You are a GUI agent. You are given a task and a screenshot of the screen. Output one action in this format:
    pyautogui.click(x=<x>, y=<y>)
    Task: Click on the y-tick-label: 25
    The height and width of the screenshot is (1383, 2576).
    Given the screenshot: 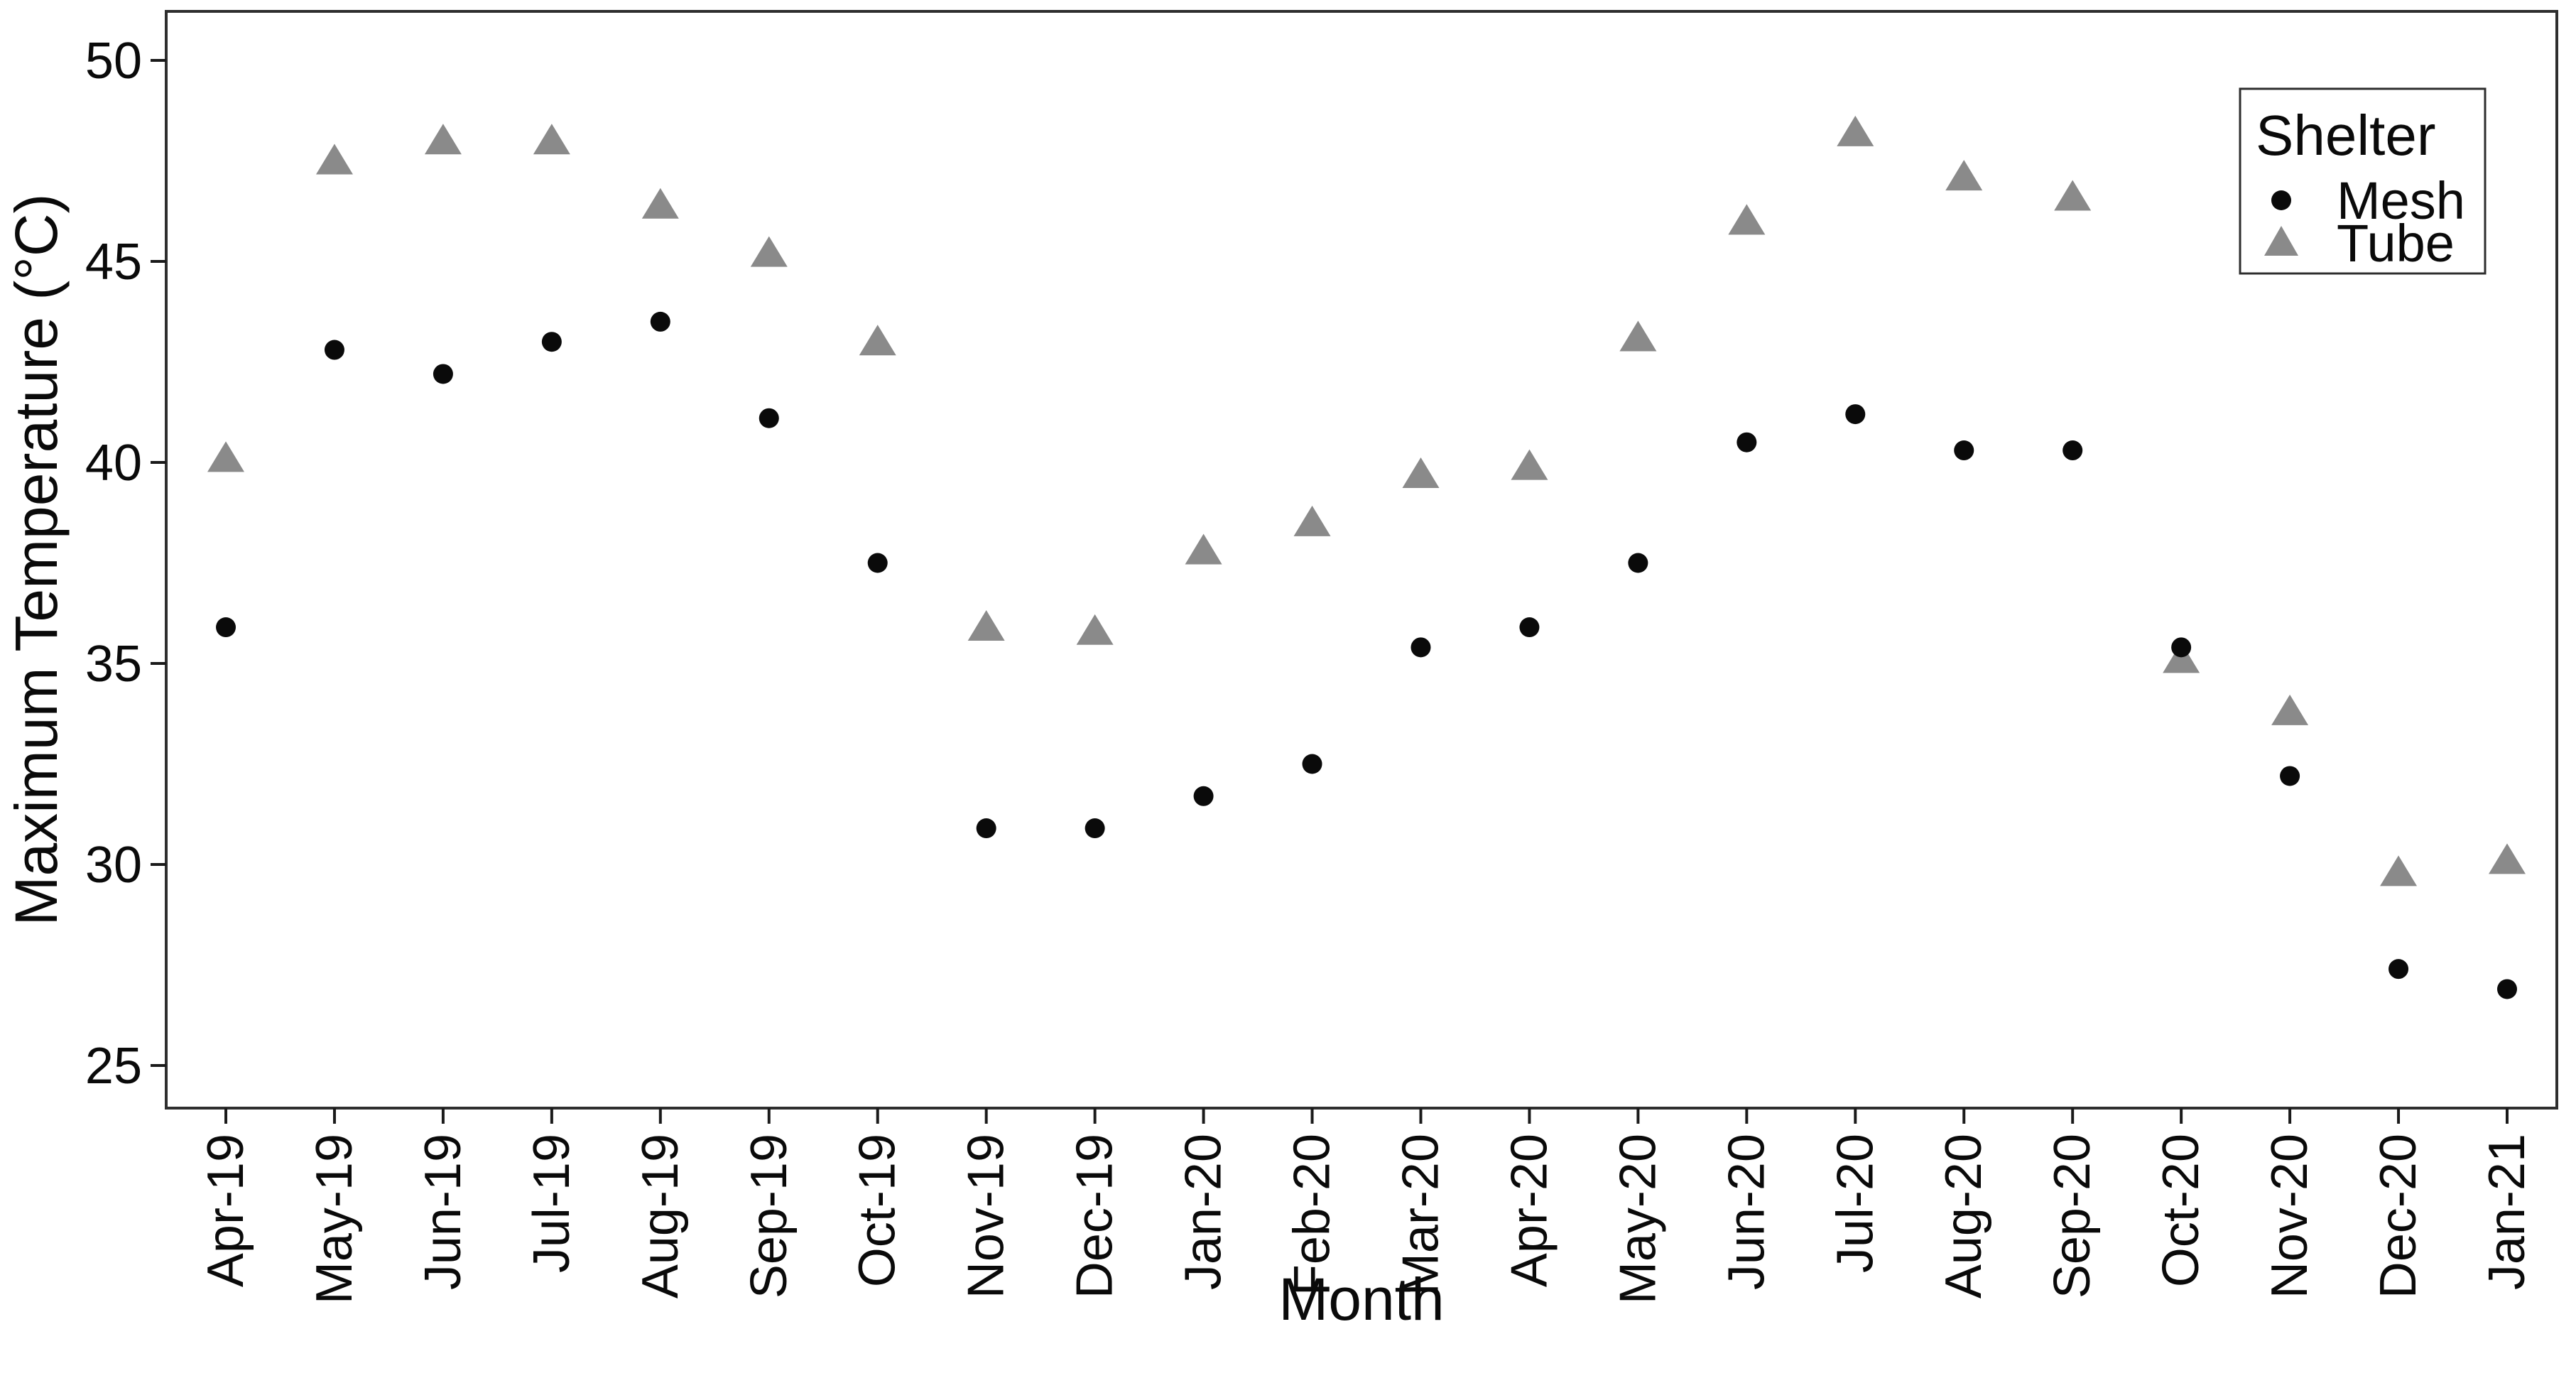 What is the action you would take?
    pyautogui.click(x=113, y=1066)
    